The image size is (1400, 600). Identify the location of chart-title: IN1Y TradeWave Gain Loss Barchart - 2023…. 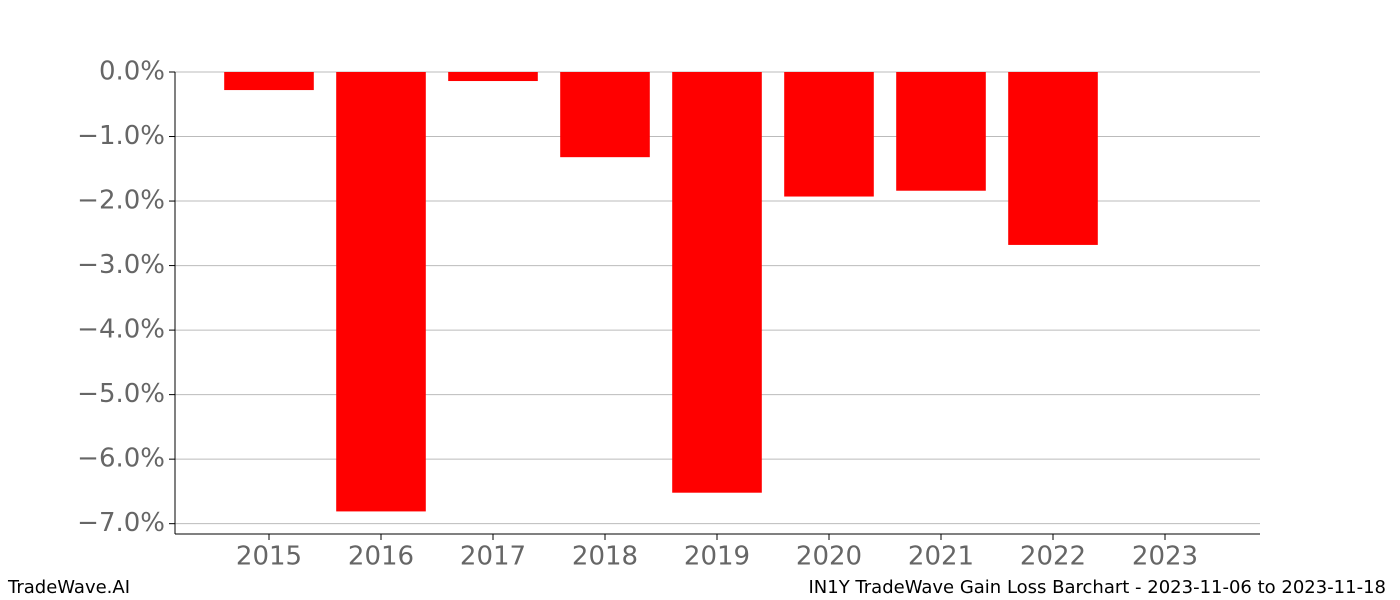
(1097, 587).